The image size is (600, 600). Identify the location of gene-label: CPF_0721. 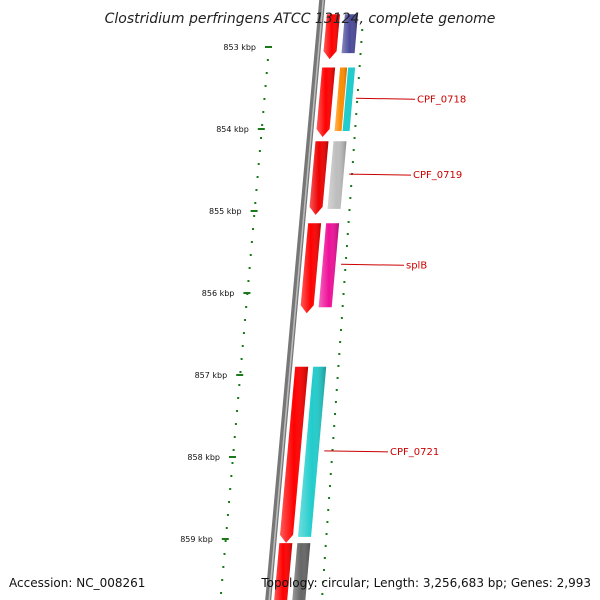
(414, 452).